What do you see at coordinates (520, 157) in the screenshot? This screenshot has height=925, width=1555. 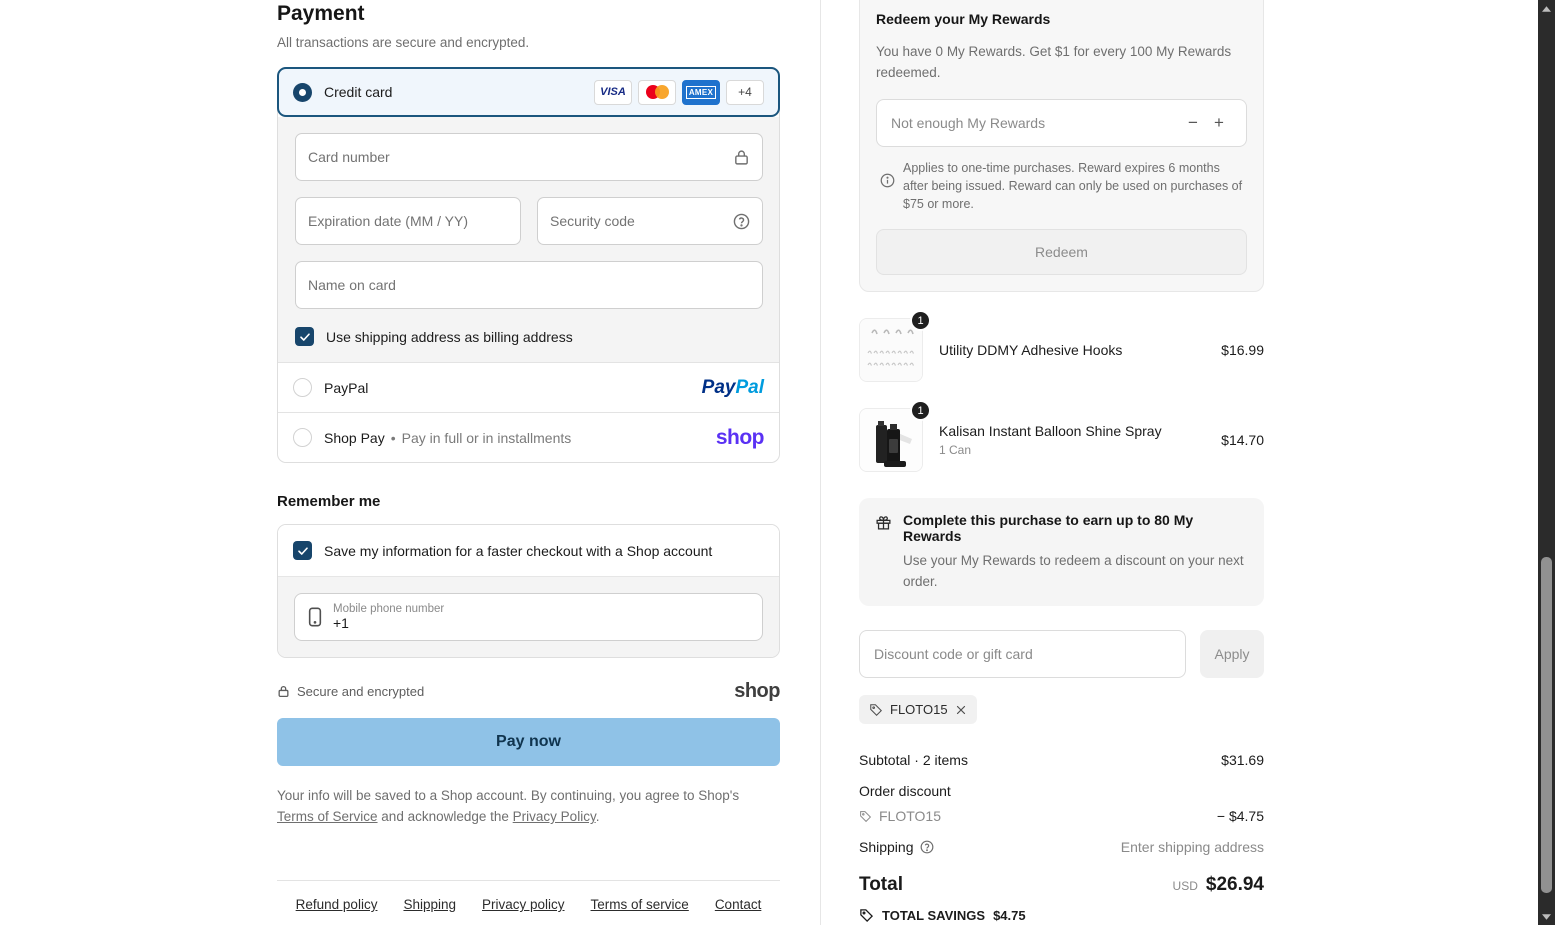 I see `card-number-input` at bounding box center [520, 157].